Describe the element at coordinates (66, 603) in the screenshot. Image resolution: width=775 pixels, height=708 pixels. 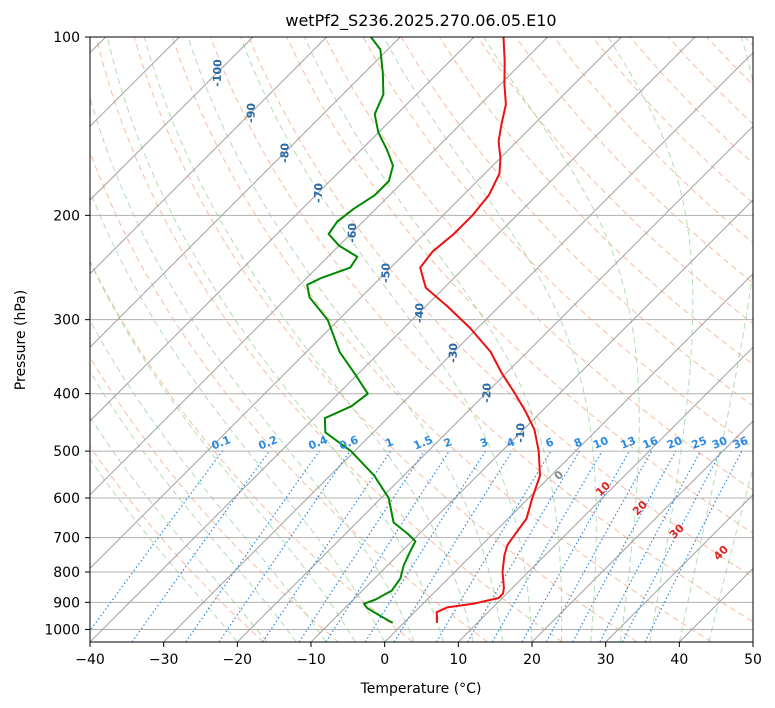
I see `y-tick-label: 900` at that location.